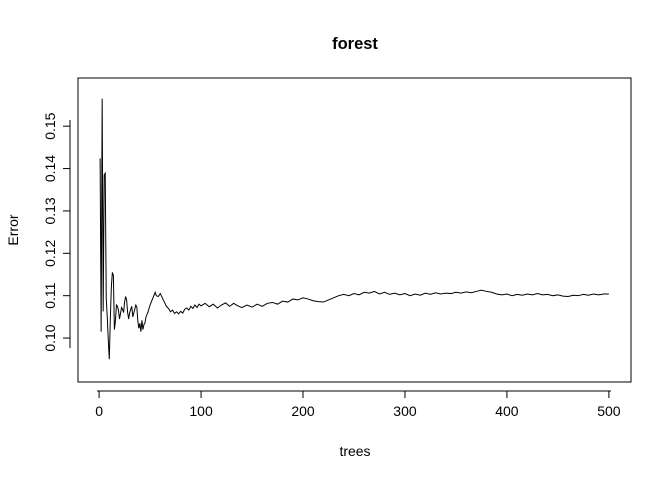 Image resolution: width=672 pixels, height=480 pixels. Describe the element at coordinates (13, 229) in the screenshot. I see `y-axis-label: Error` at that location.